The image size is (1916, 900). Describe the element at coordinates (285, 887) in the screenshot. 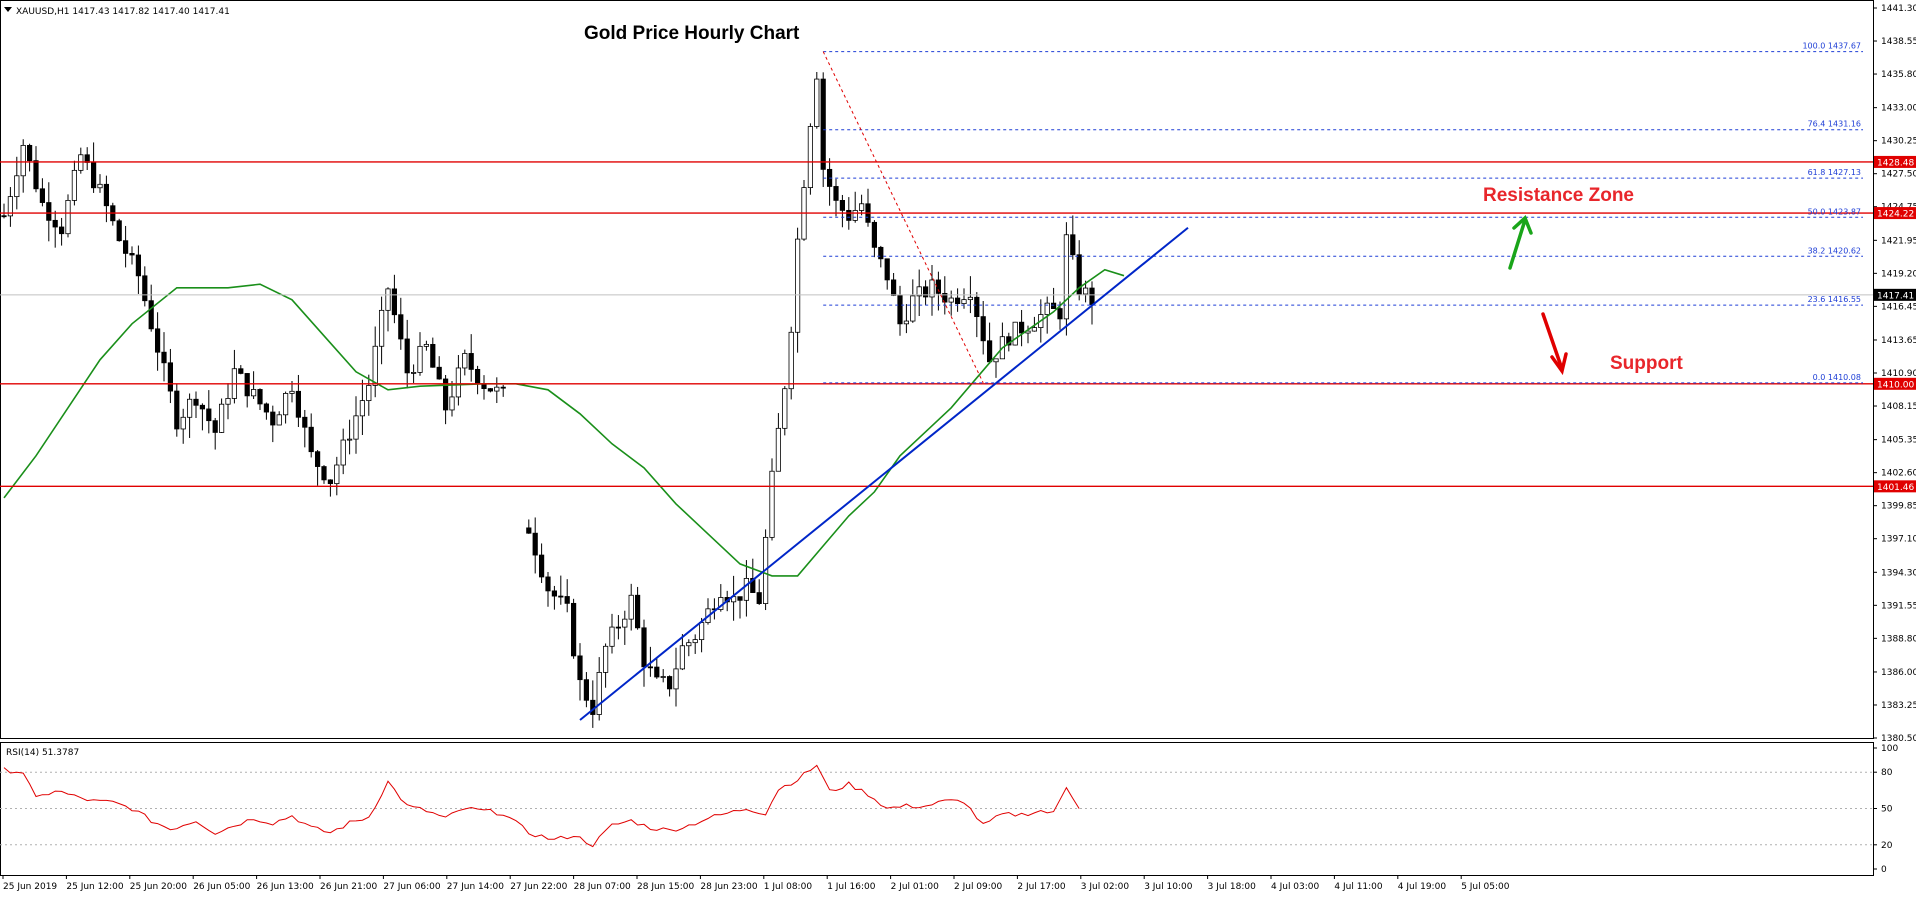

I see `x-tick-label: 26 Jun 13:00` at that location.